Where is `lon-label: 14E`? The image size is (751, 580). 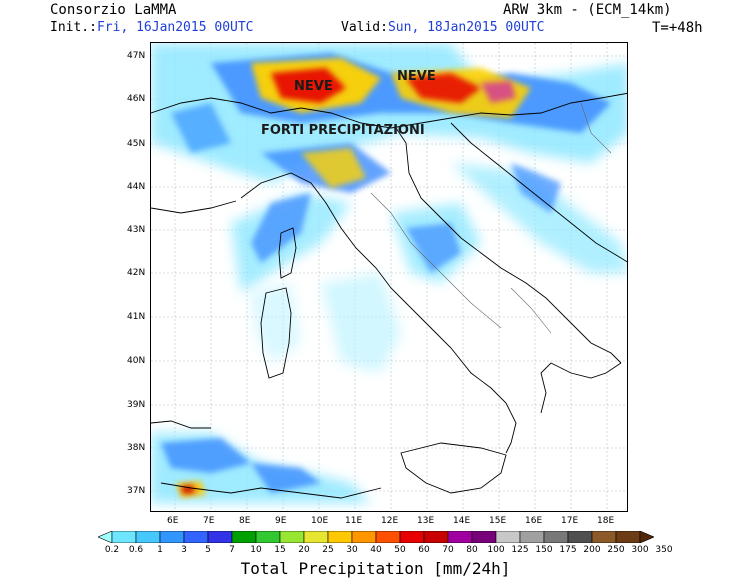
lon-label: 14E is located at coordinates (462, 521).